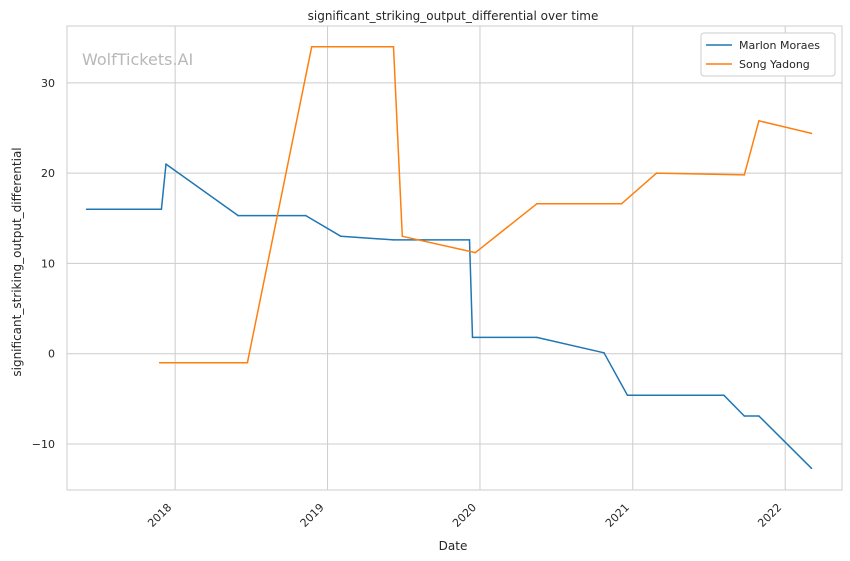 This screenshot has width=850, height=561. I want to click on x-tick-label: 2021, so click(617, 515).